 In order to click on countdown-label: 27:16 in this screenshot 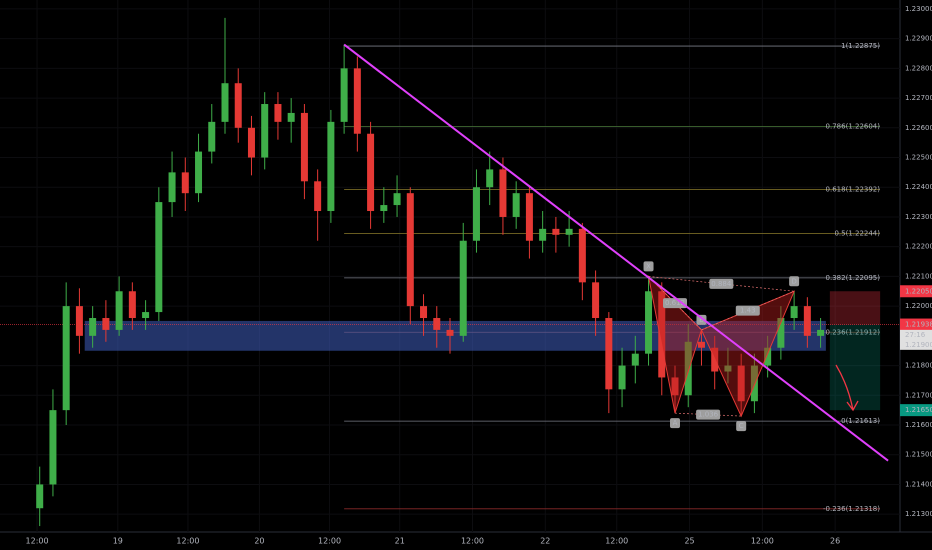, I will do `click(915, 335)`.